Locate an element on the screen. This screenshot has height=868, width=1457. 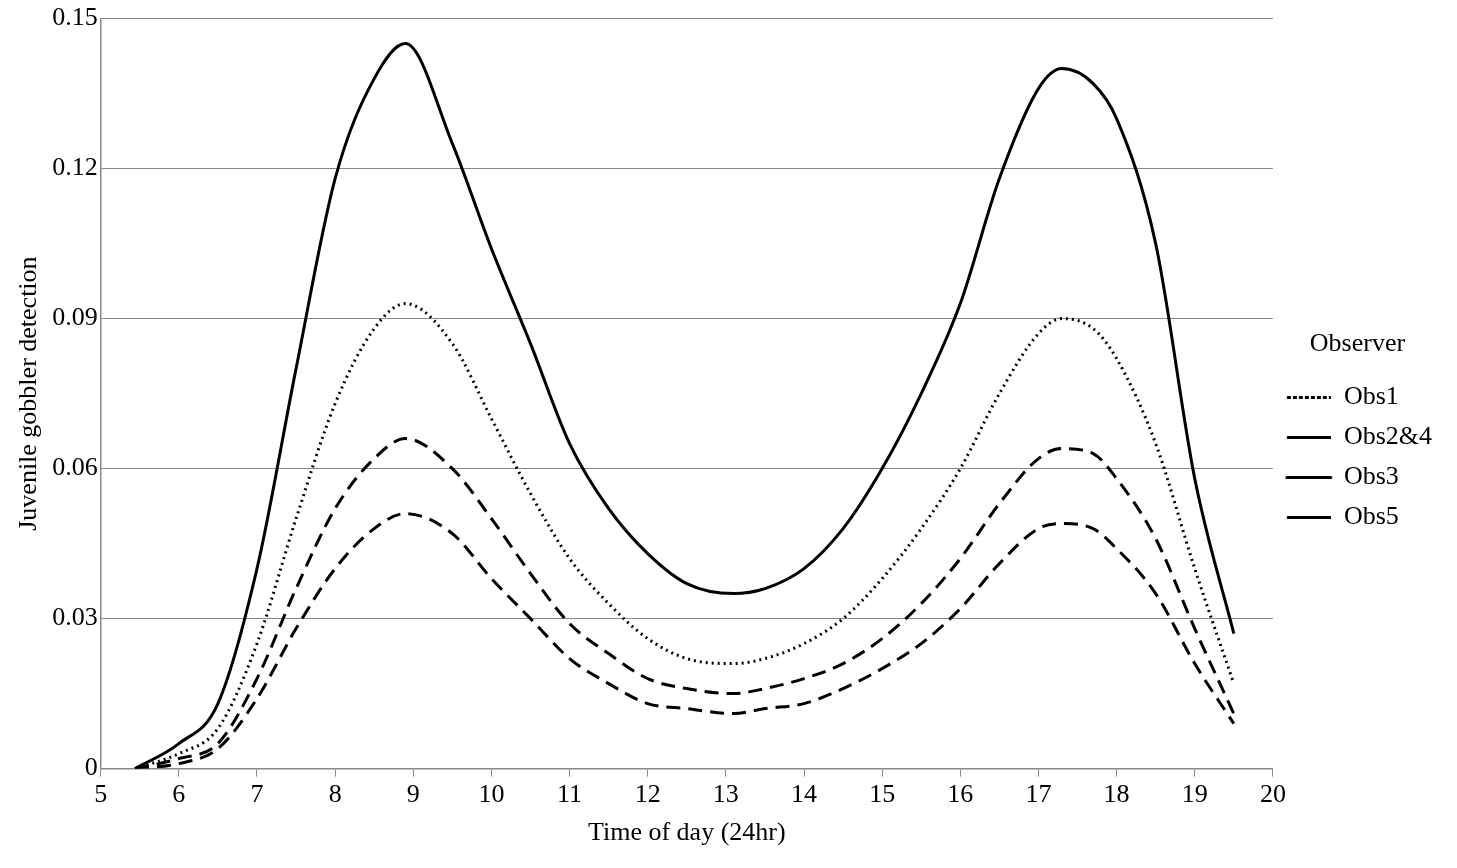
x-tick-label: 6 is located at coordinates (179, 794).